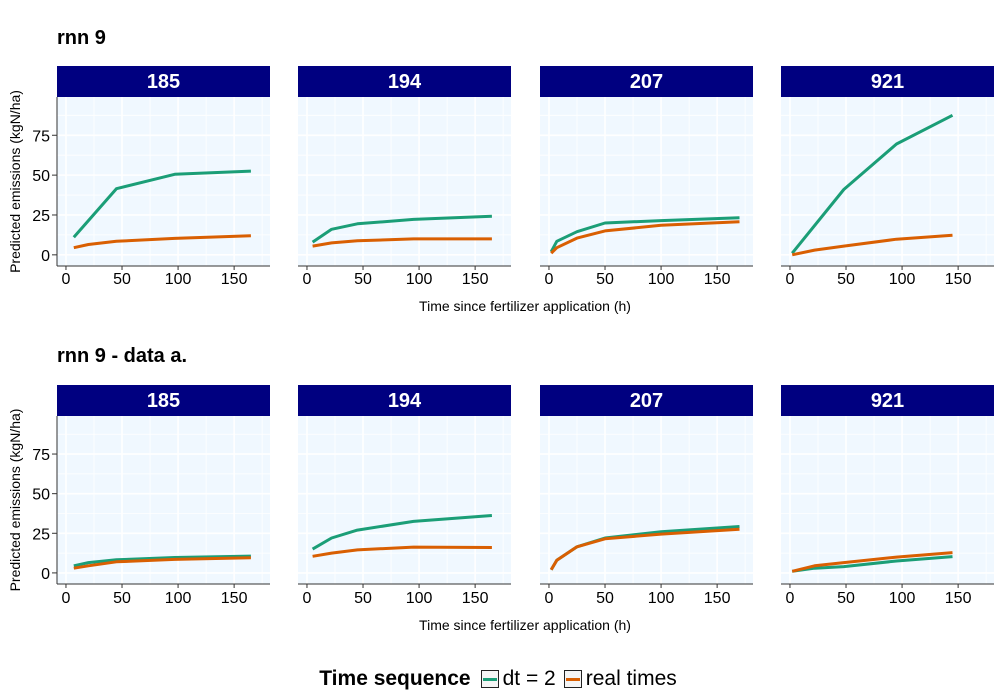 This screenshot has height=700, width=1000. Describe the element at coordinates (631, 678) in the screenshot. I see `legend-label-real-times: real times` at that location.